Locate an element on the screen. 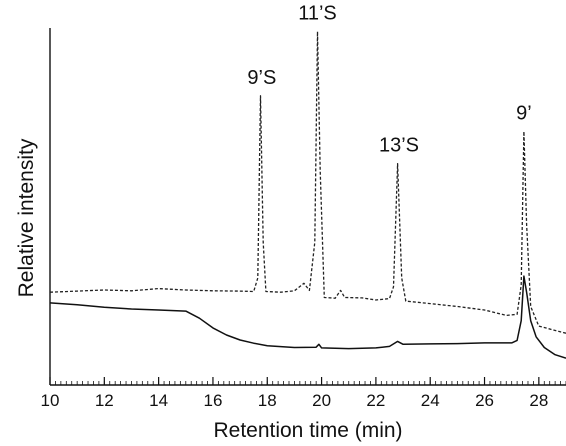 This screenshot has height=446, width=566. x-tick-label: 26 is located at coordinates (484, 400).